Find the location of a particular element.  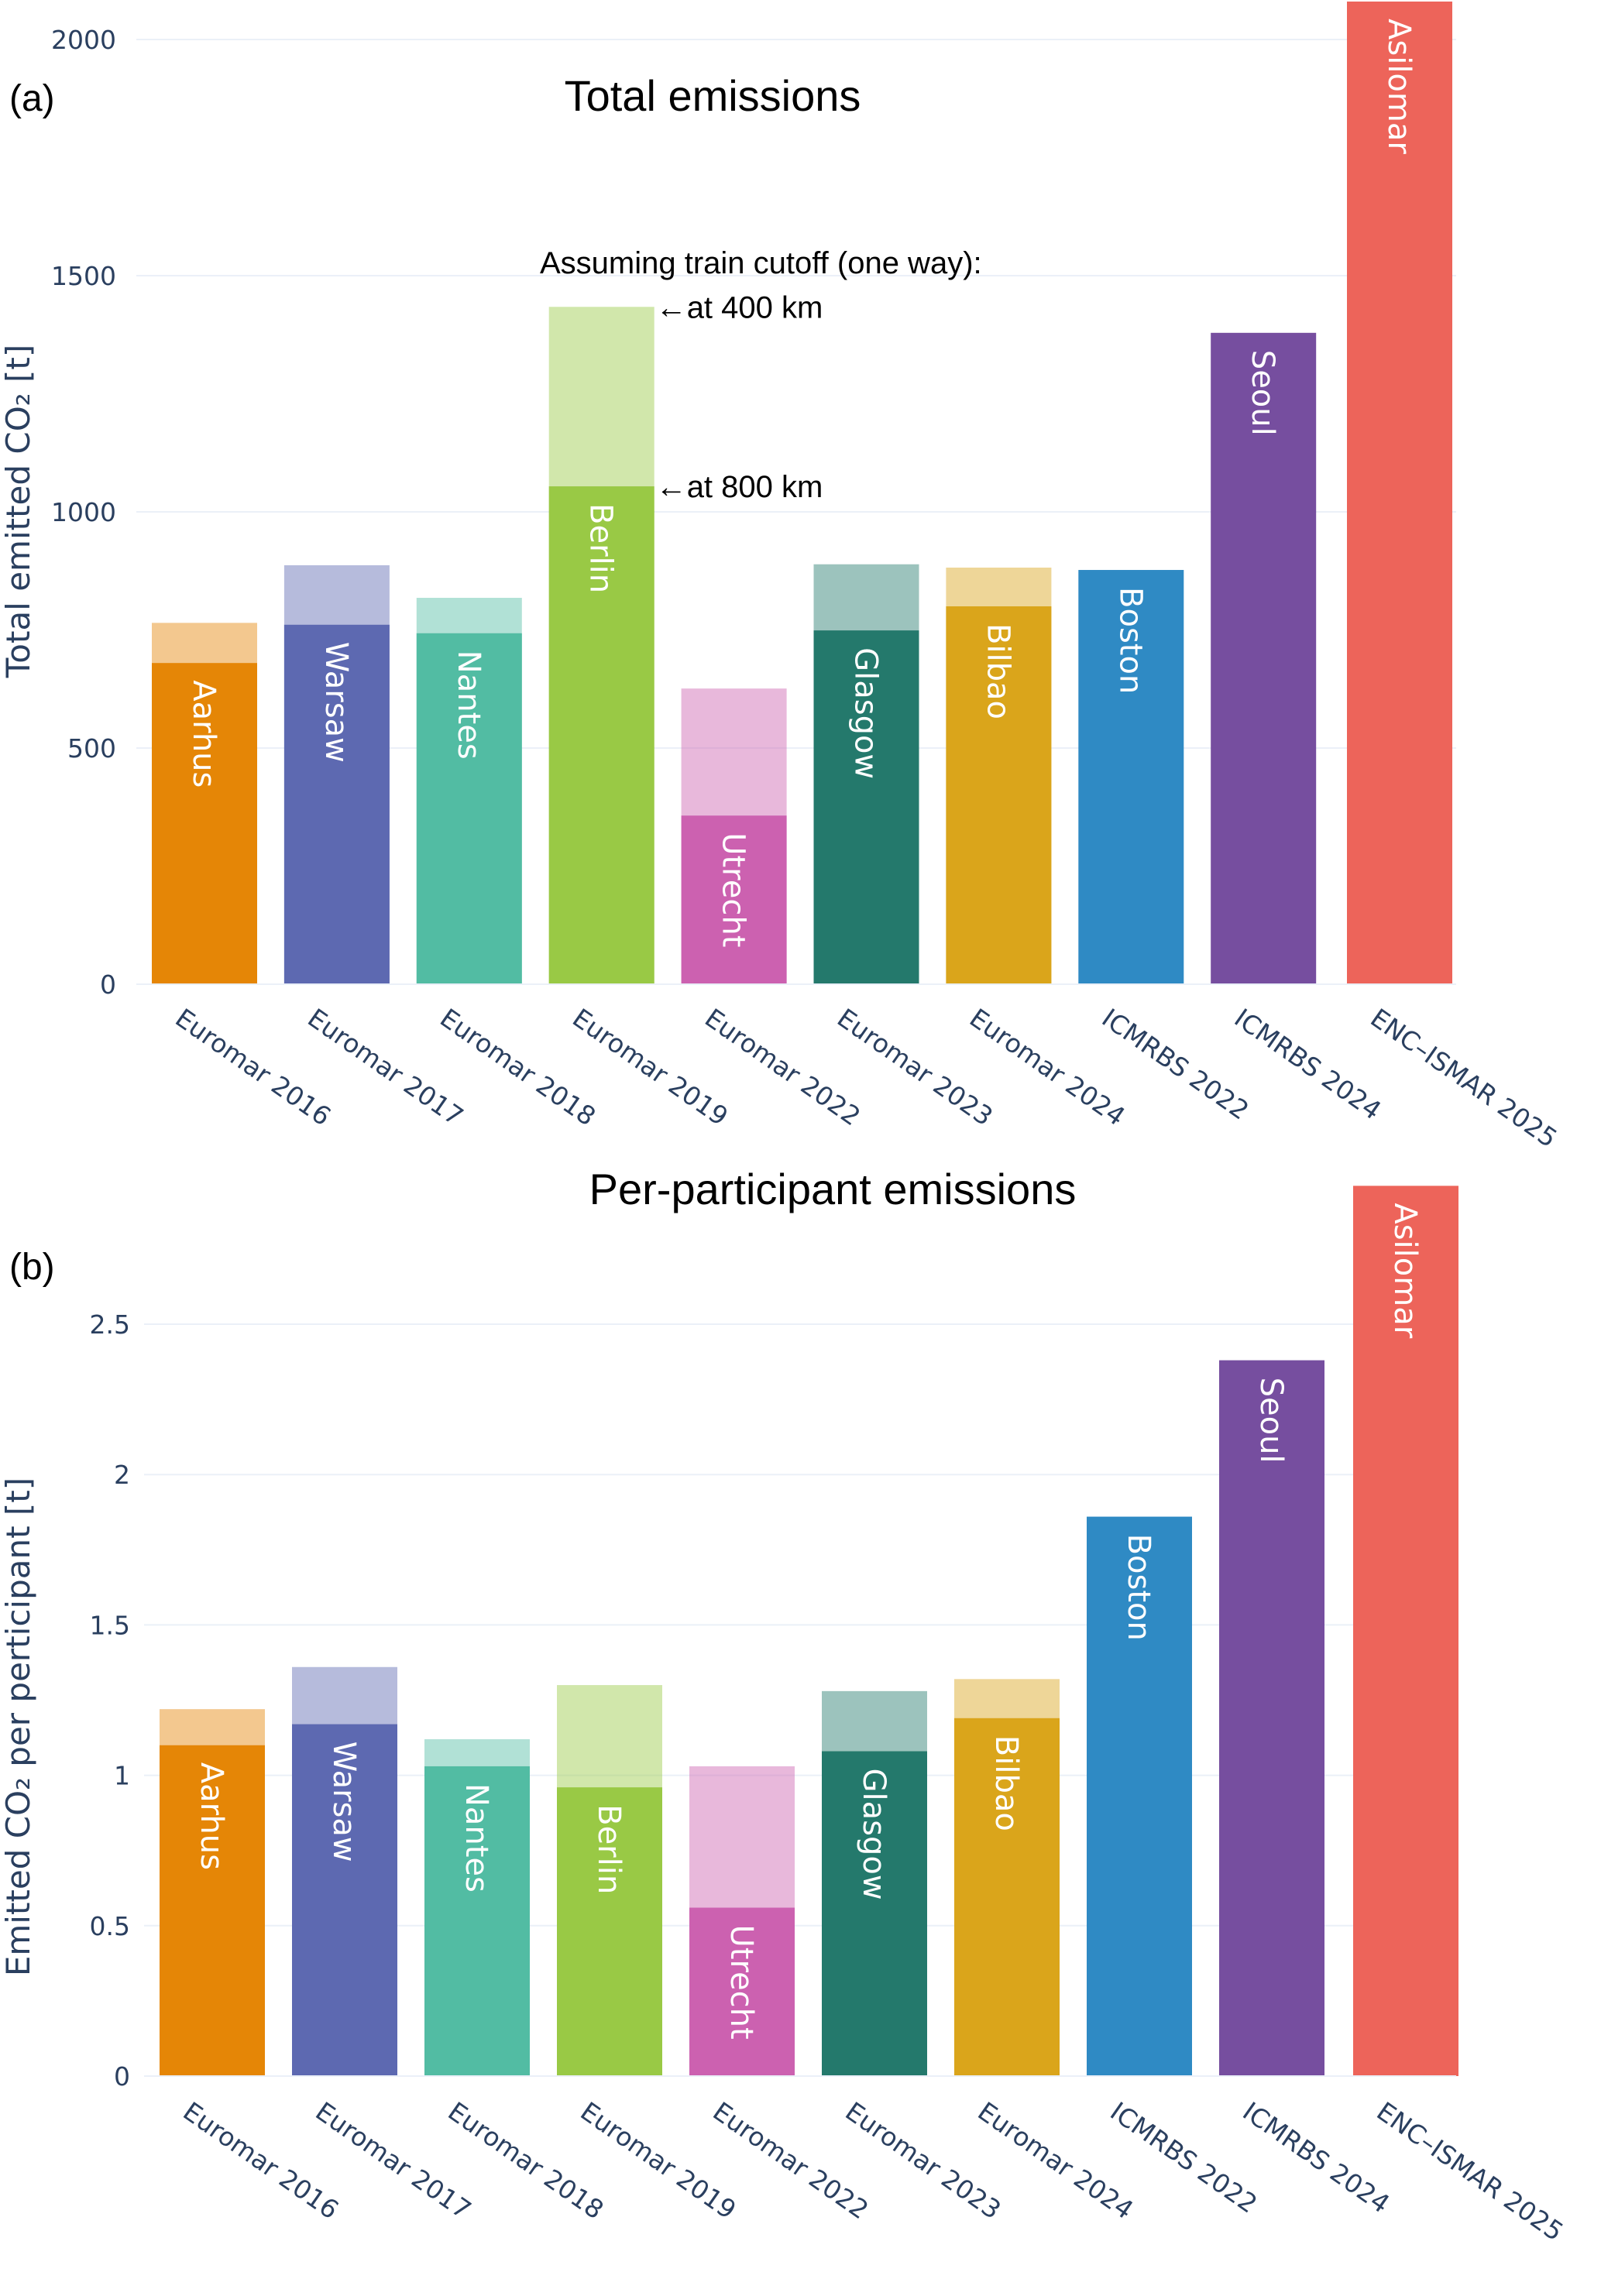

y-axis-title: Total emitted CO₂ [t] is located at coordinates (18, 512).